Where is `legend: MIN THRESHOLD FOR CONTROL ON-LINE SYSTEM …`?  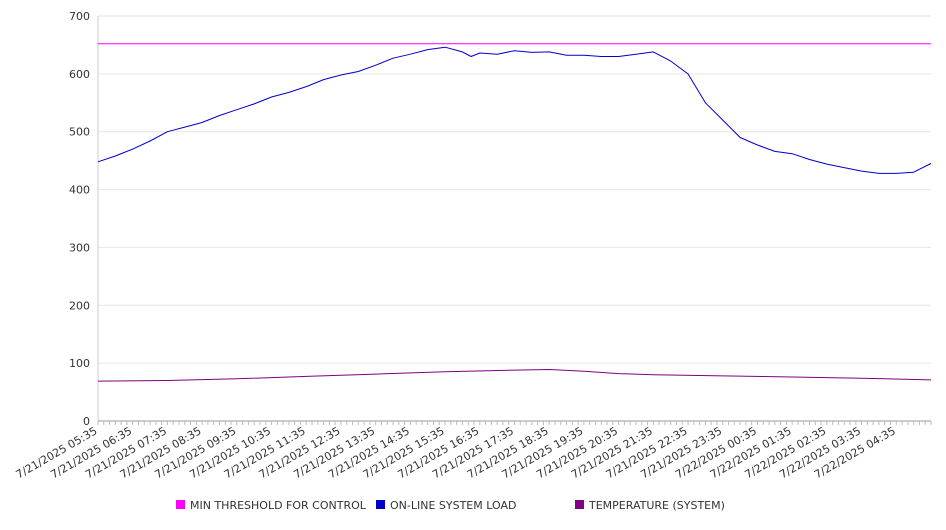 legend: MIN THRESHOLD FOR CONTROL ON-LINE SYSTEM … is located at coordinates (450, 505).